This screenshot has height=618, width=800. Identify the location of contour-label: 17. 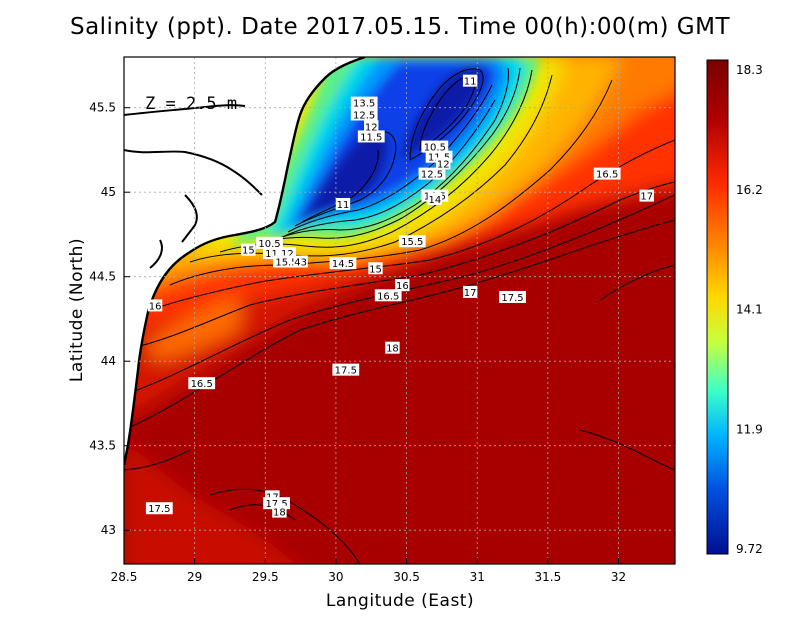
(646, 196).